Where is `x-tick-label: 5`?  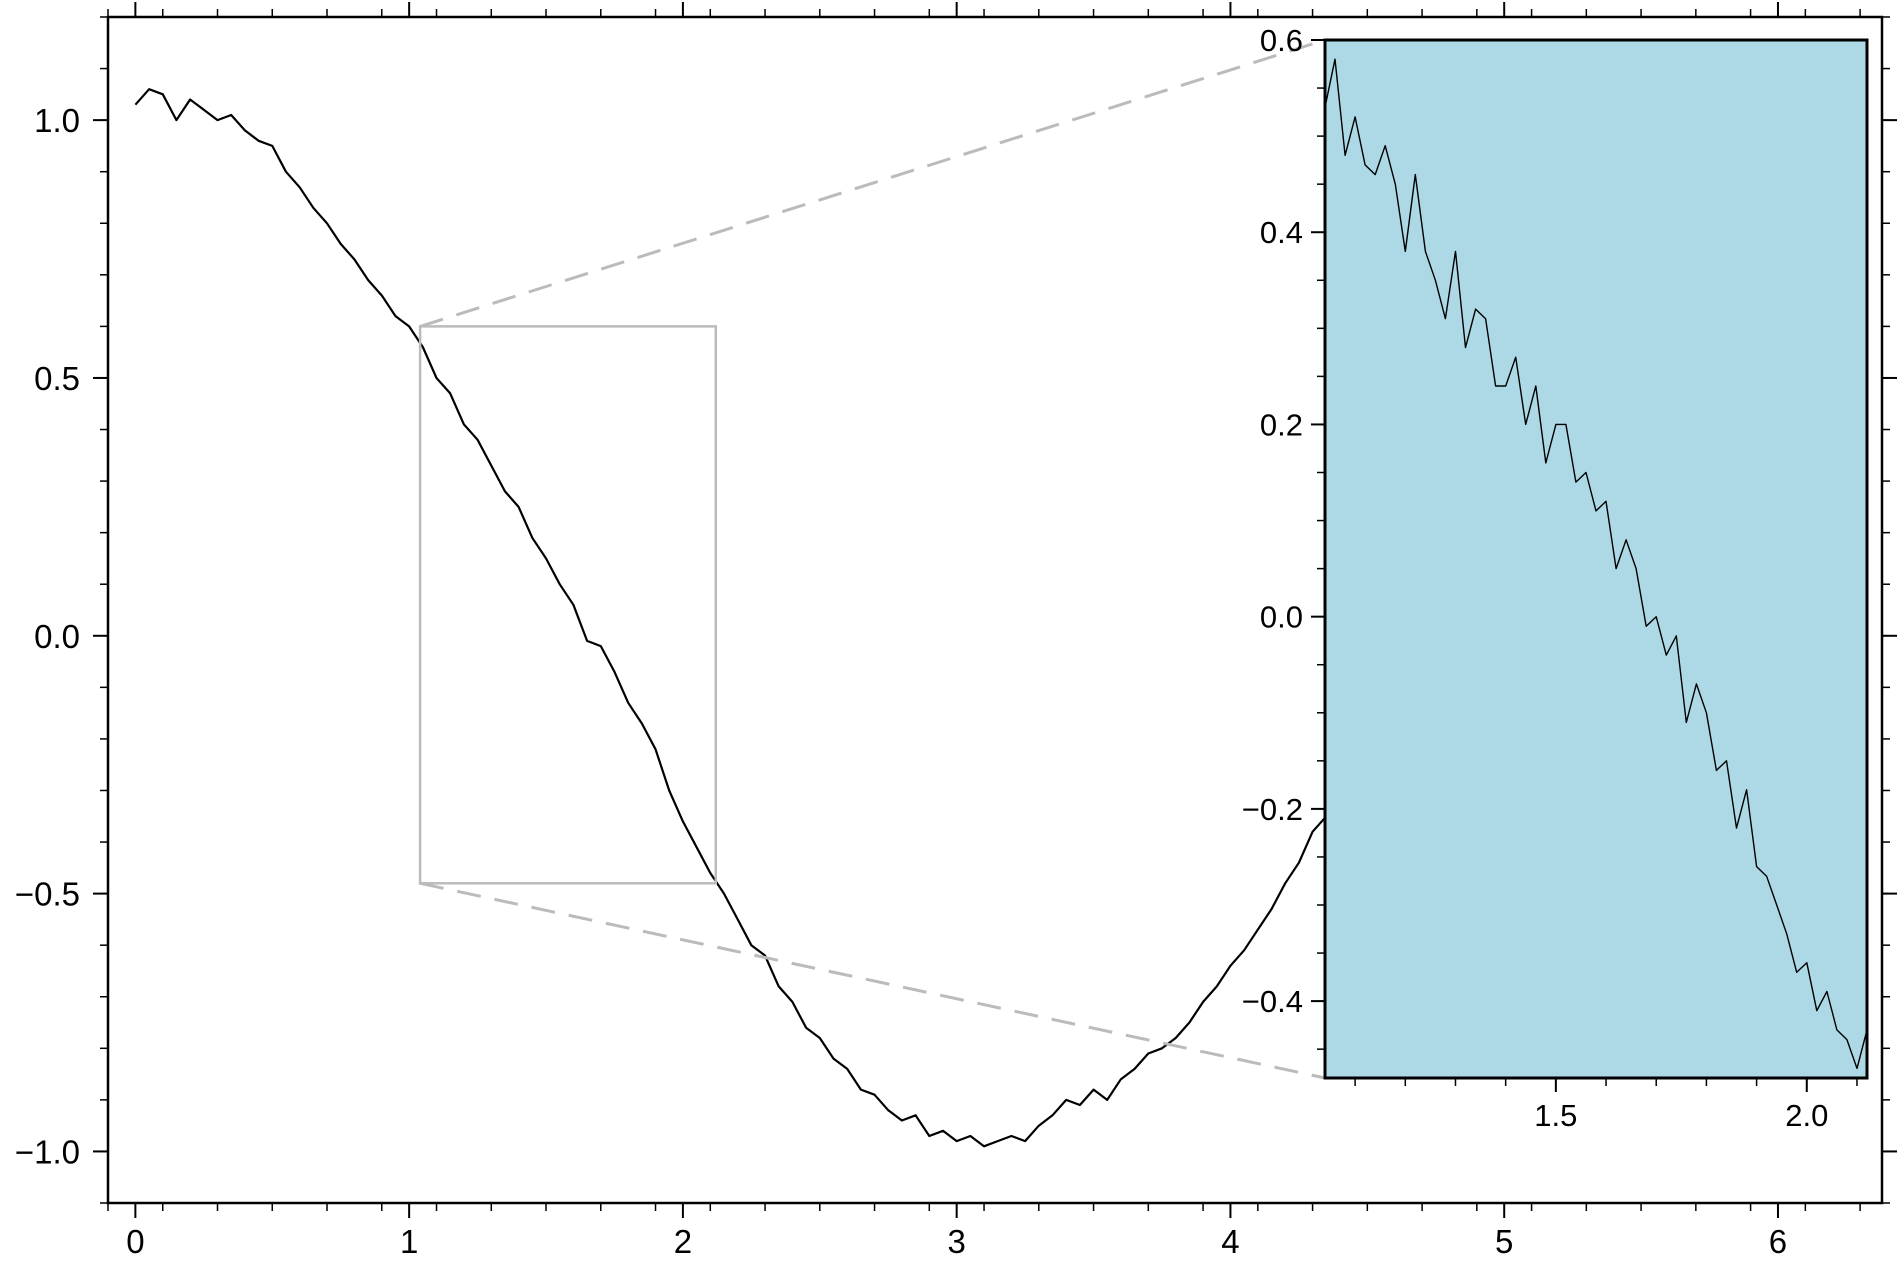
x-tick-label: 5 is located at coordinates (1504, 1241).